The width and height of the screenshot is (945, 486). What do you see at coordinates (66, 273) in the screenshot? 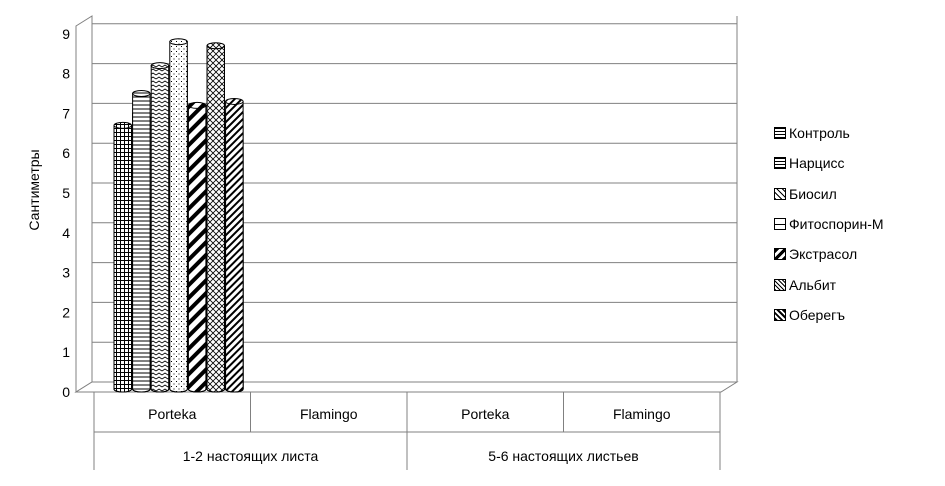
I see `y-tick-label: 3` at bounding box center [66, 273].